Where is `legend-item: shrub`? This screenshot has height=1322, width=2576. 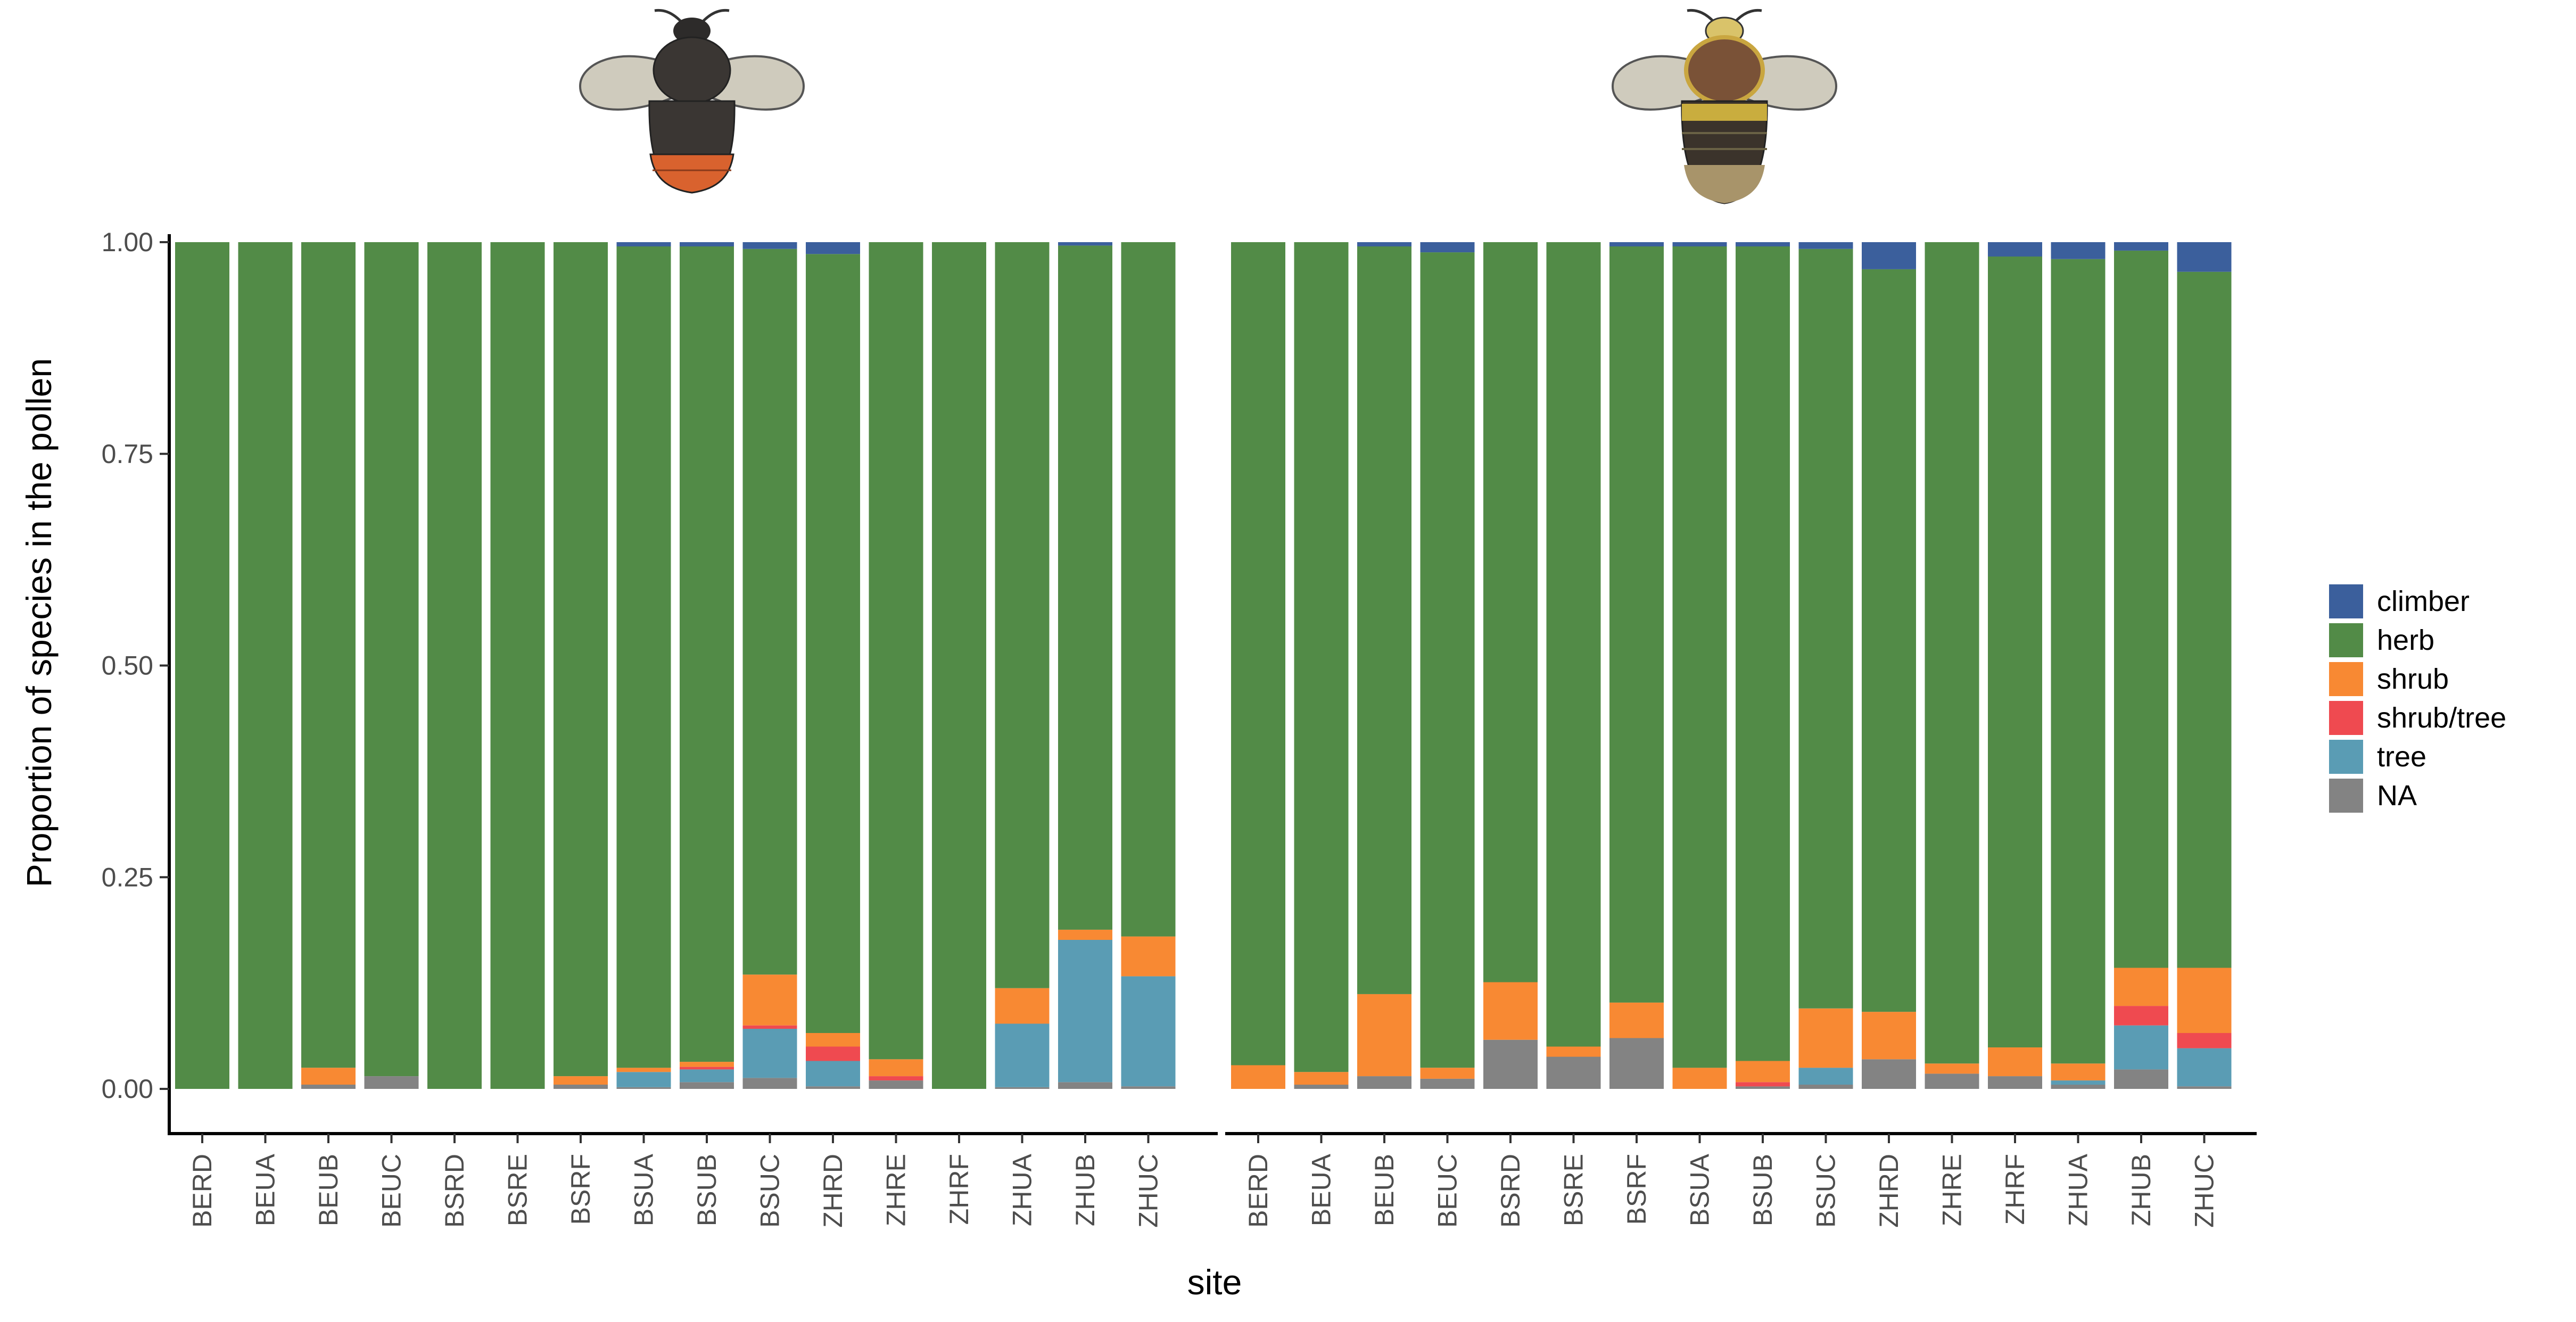
legend-item: shrub is located at coordinates (2389, 679).